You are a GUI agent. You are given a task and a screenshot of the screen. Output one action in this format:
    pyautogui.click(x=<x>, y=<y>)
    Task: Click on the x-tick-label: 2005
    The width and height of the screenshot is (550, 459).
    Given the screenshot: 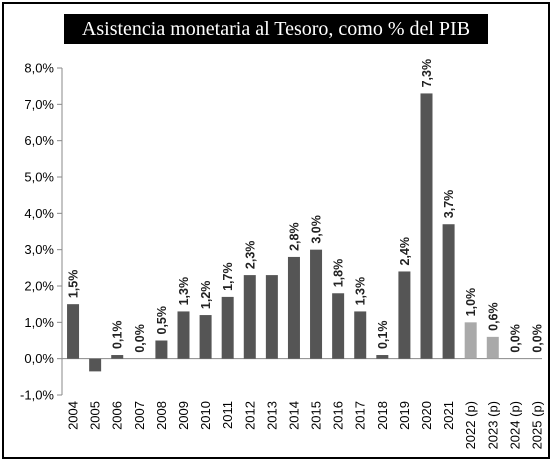 What is the action you would take?
    pyautogui.click(x=95, y=415)
    